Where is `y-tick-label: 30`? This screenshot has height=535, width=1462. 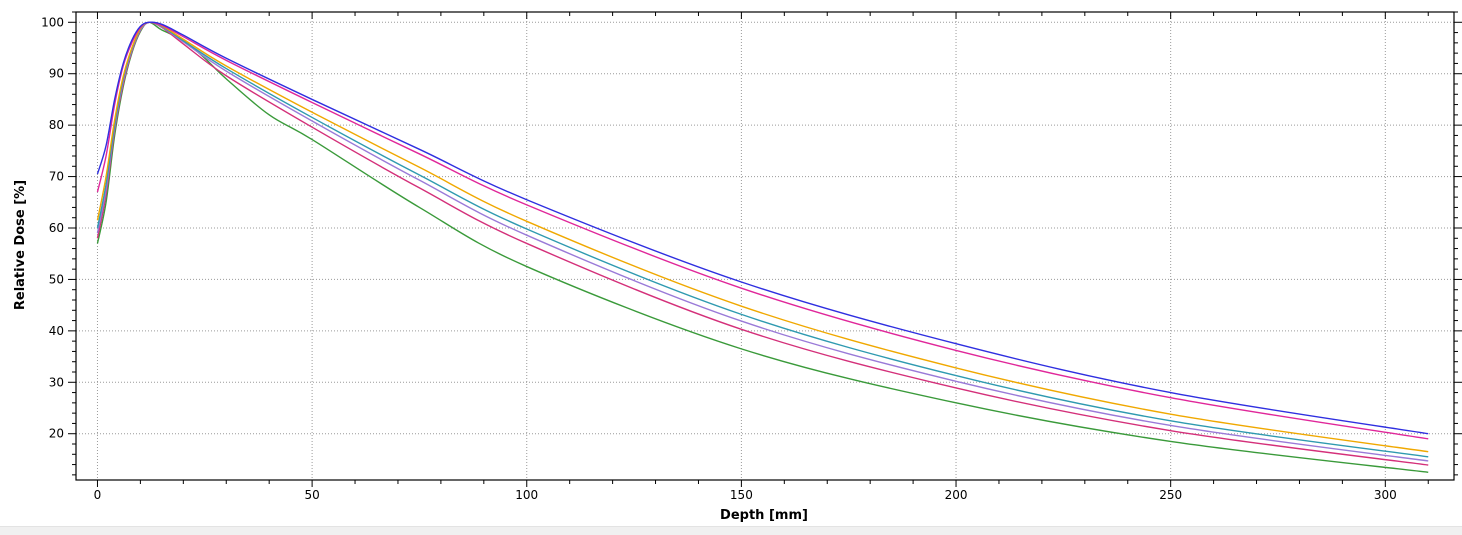 y-tick-label: 30 is located at coordinates (56, 382).